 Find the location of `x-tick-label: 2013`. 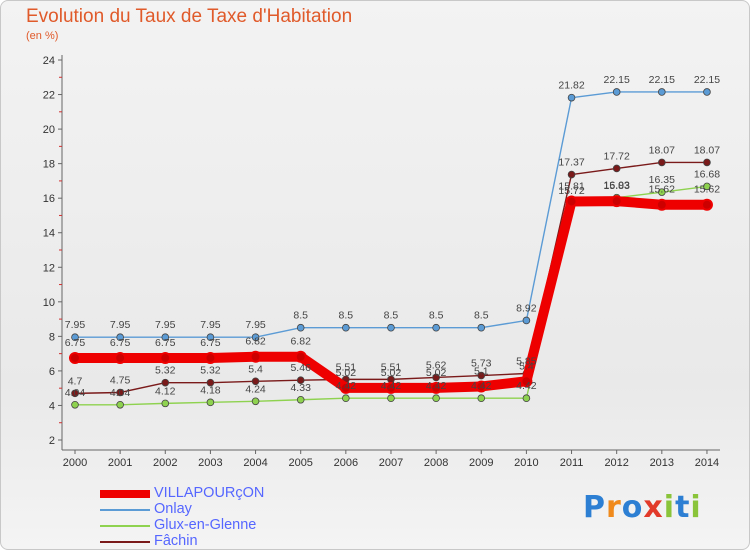

x-tick-label: 2013 is located at coordinates (662, 463).